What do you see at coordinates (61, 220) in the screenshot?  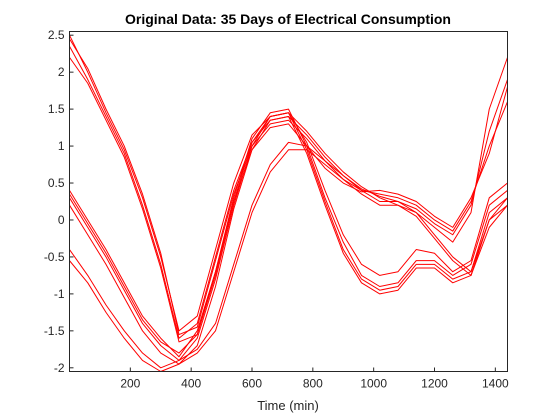 I see `y-tick-label-0: 0` at bounding box center [61, 220].